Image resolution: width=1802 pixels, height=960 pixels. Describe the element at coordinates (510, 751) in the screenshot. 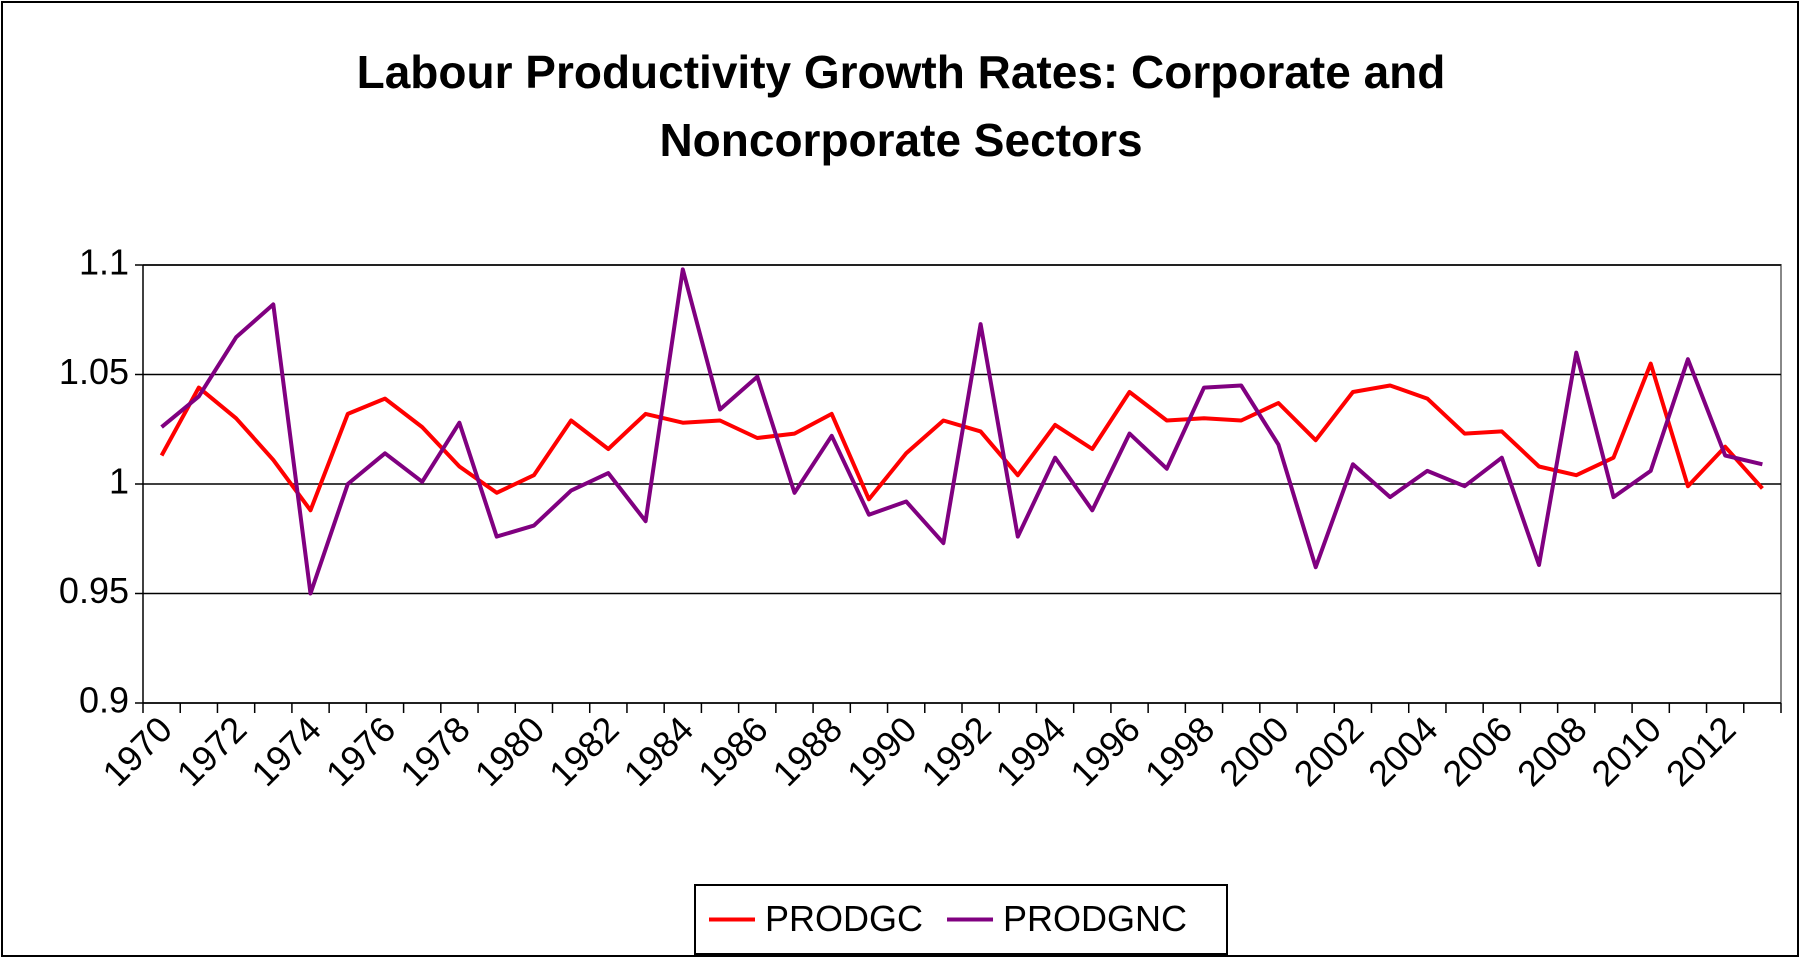

I see `x-tick-label: 1980` at that location.